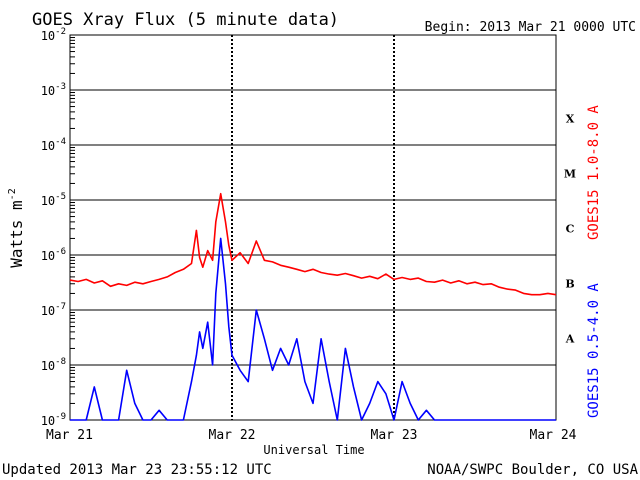 Image resolution: width=640 pixels, height=480 pixels. I want to click on flare-class-labels: A B C M X, so click(570, 229).